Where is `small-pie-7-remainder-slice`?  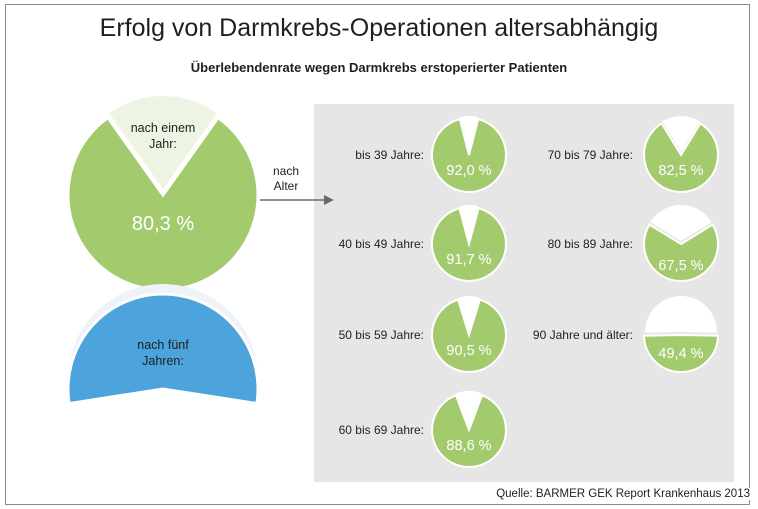 small-pie-7-remainder-slice is located at coordinates (680, 314).